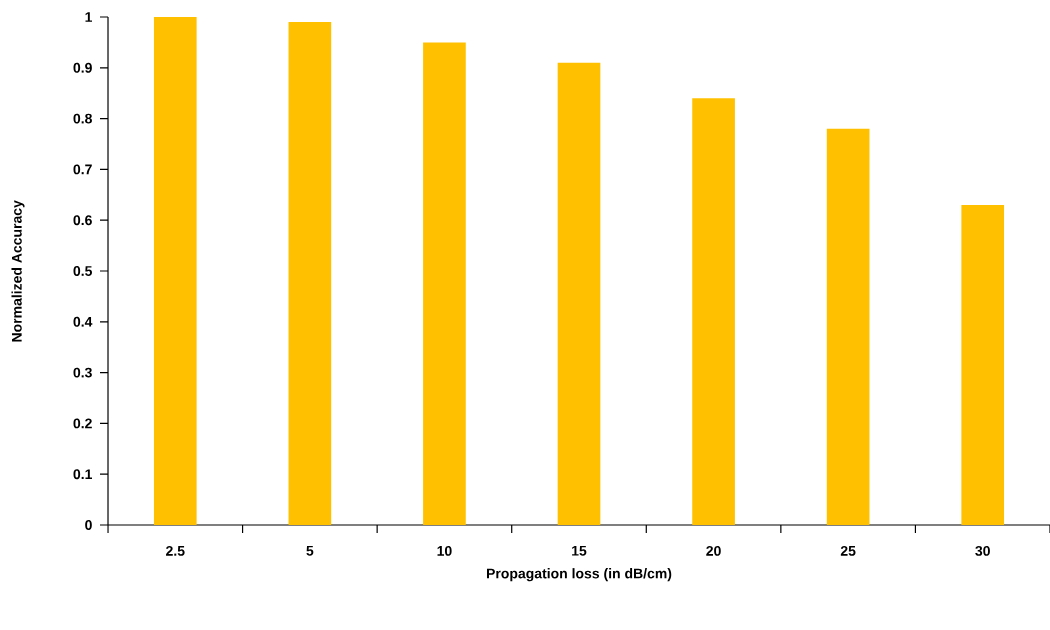 The width and height of the screenshot is (1050, 630). Describe the element at coordinates (82, 271) in the screenshot. I see `y-tick-label: 0.5` at that location.